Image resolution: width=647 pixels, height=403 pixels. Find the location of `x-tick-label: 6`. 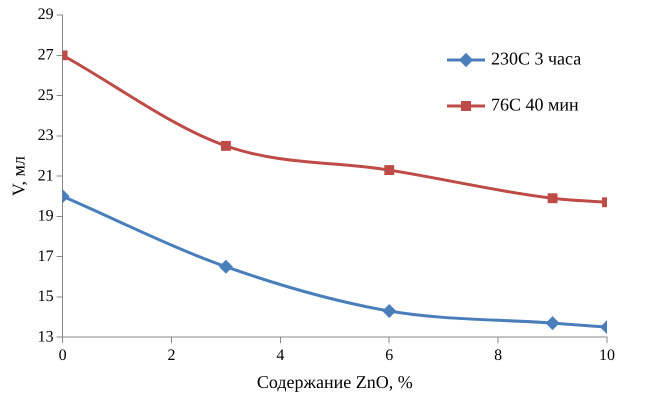

x-tick-label: 6 is located at coordinates (389, 355).